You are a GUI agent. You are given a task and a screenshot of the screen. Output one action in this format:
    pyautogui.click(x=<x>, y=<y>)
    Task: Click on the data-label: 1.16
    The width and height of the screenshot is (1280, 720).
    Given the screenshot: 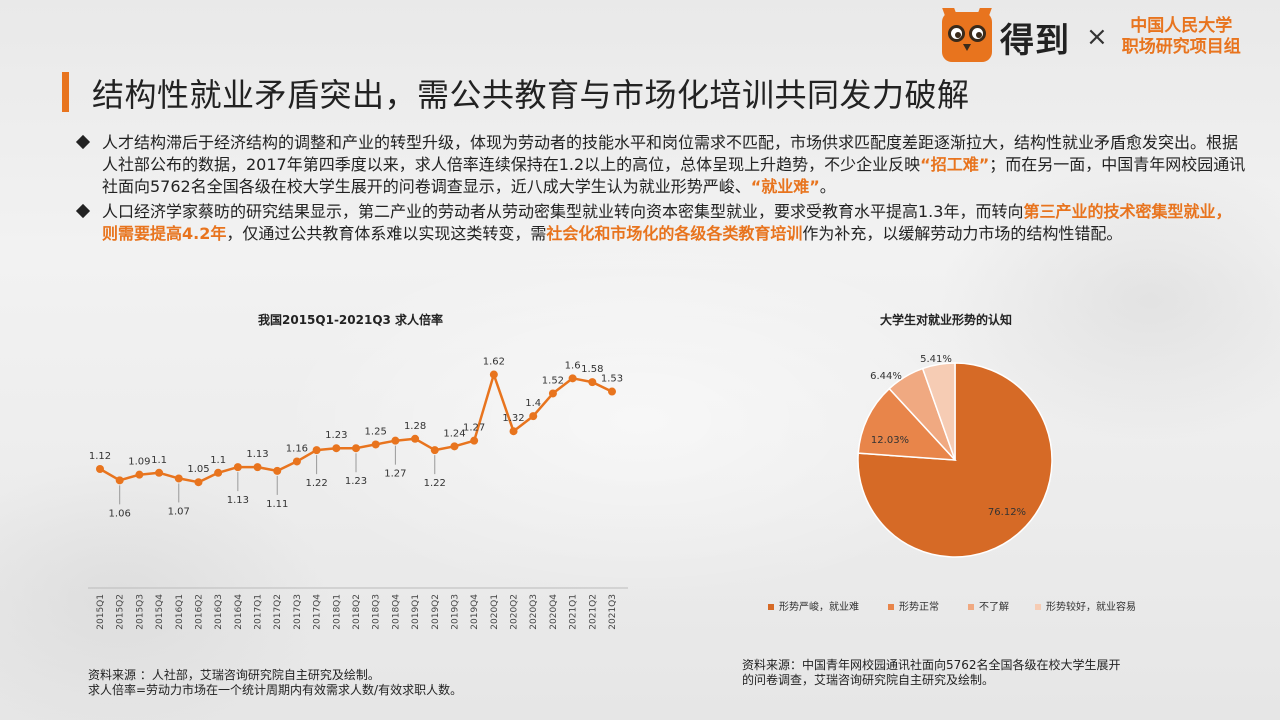 What is the action you would take?
    pyautogui.click(x=297, y=448)
    